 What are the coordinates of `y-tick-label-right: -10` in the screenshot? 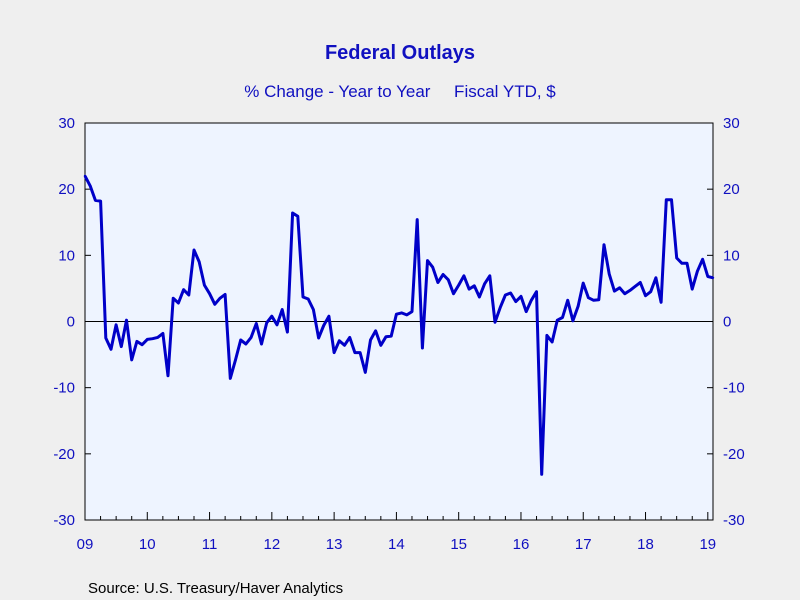 It's located at (734, 388).